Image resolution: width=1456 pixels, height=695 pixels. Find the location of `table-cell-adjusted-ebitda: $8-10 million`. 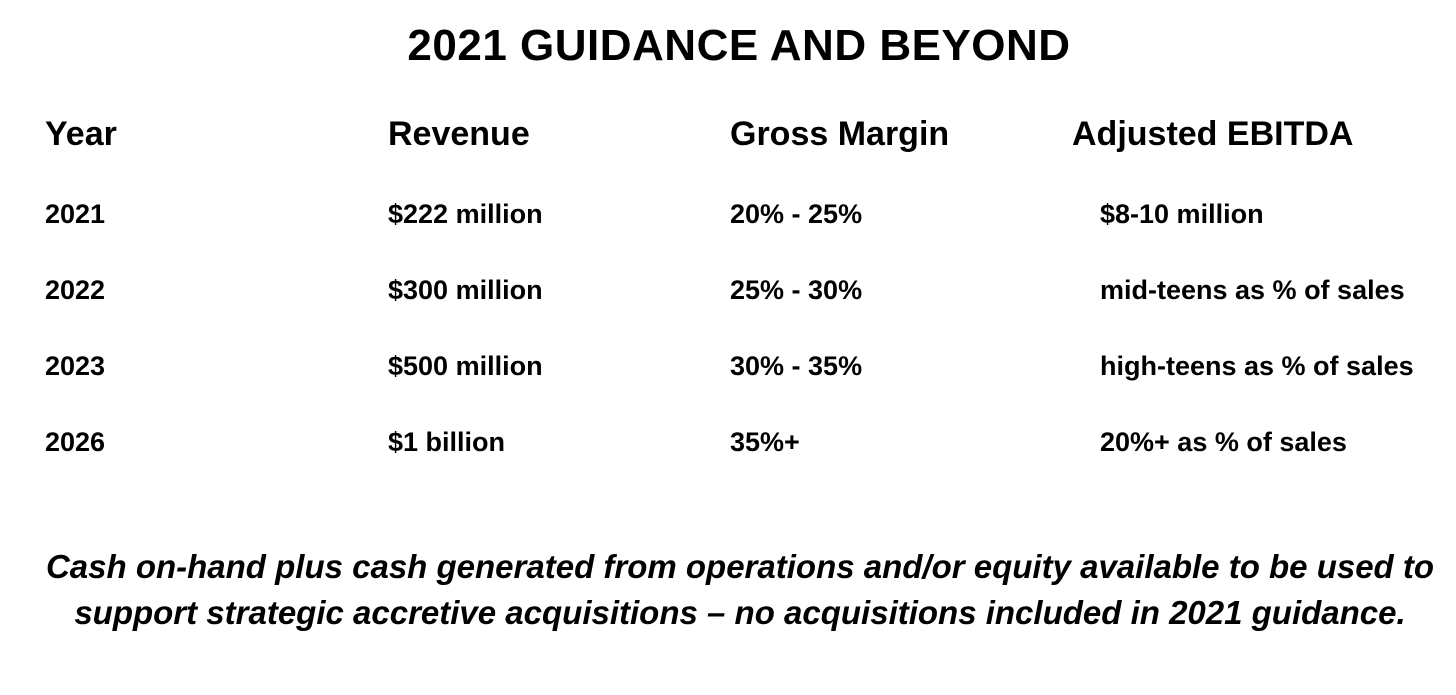

table-cell-adjusted-ebitda: $8-10 million is located at coordinates (1182, 214).